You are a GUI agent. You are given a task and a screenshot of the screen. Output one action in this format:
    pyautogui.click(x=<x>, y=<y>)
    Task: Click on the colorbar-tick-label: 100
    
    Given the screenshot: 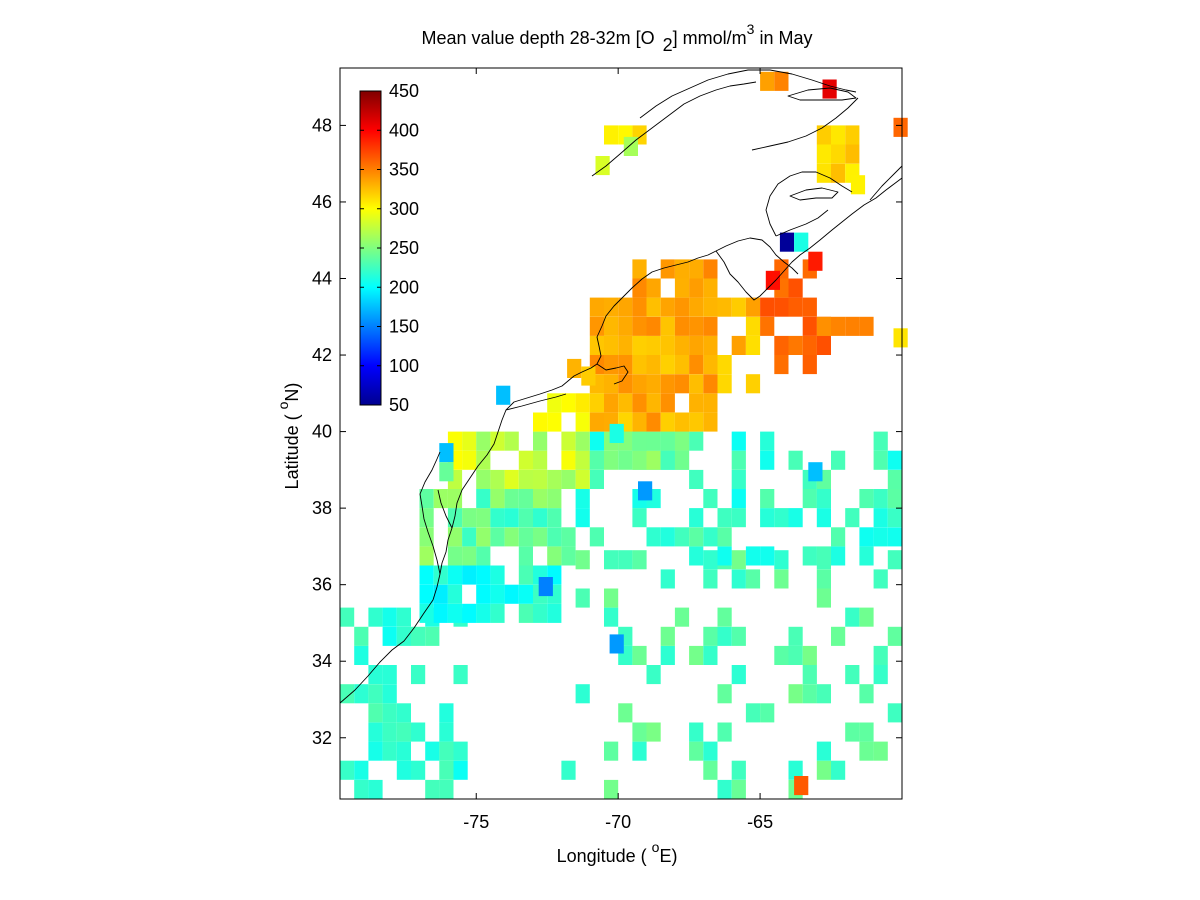 What is the action you would take?
    pyautogui.click(x=404, y=366)
    